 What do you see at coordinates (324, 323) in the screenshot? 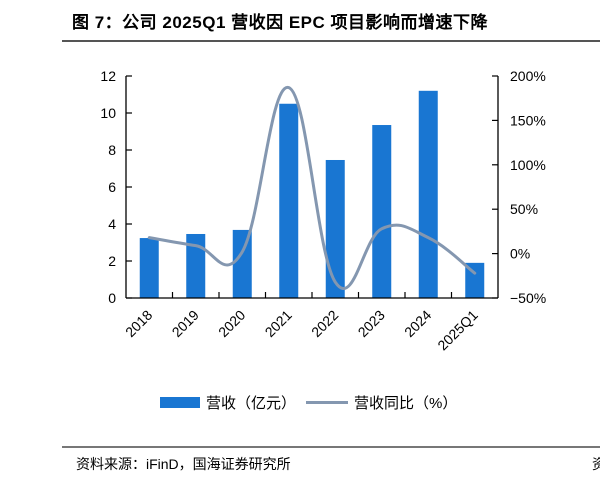
I see `x-tick-label: 2022` at bounding box center [324, 323].